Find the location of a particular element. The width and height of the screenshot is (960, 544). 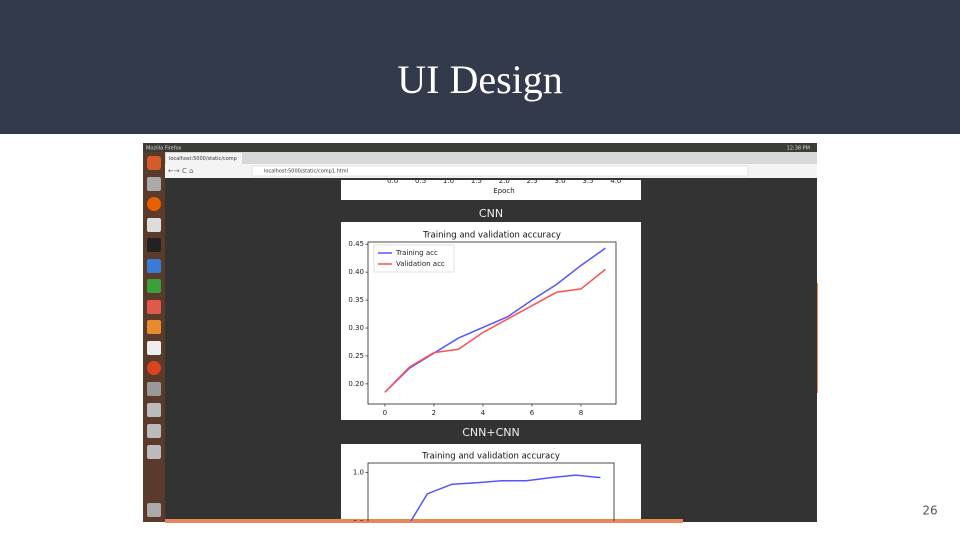

slide-title: UI Design is located at coordinates (480, 79).